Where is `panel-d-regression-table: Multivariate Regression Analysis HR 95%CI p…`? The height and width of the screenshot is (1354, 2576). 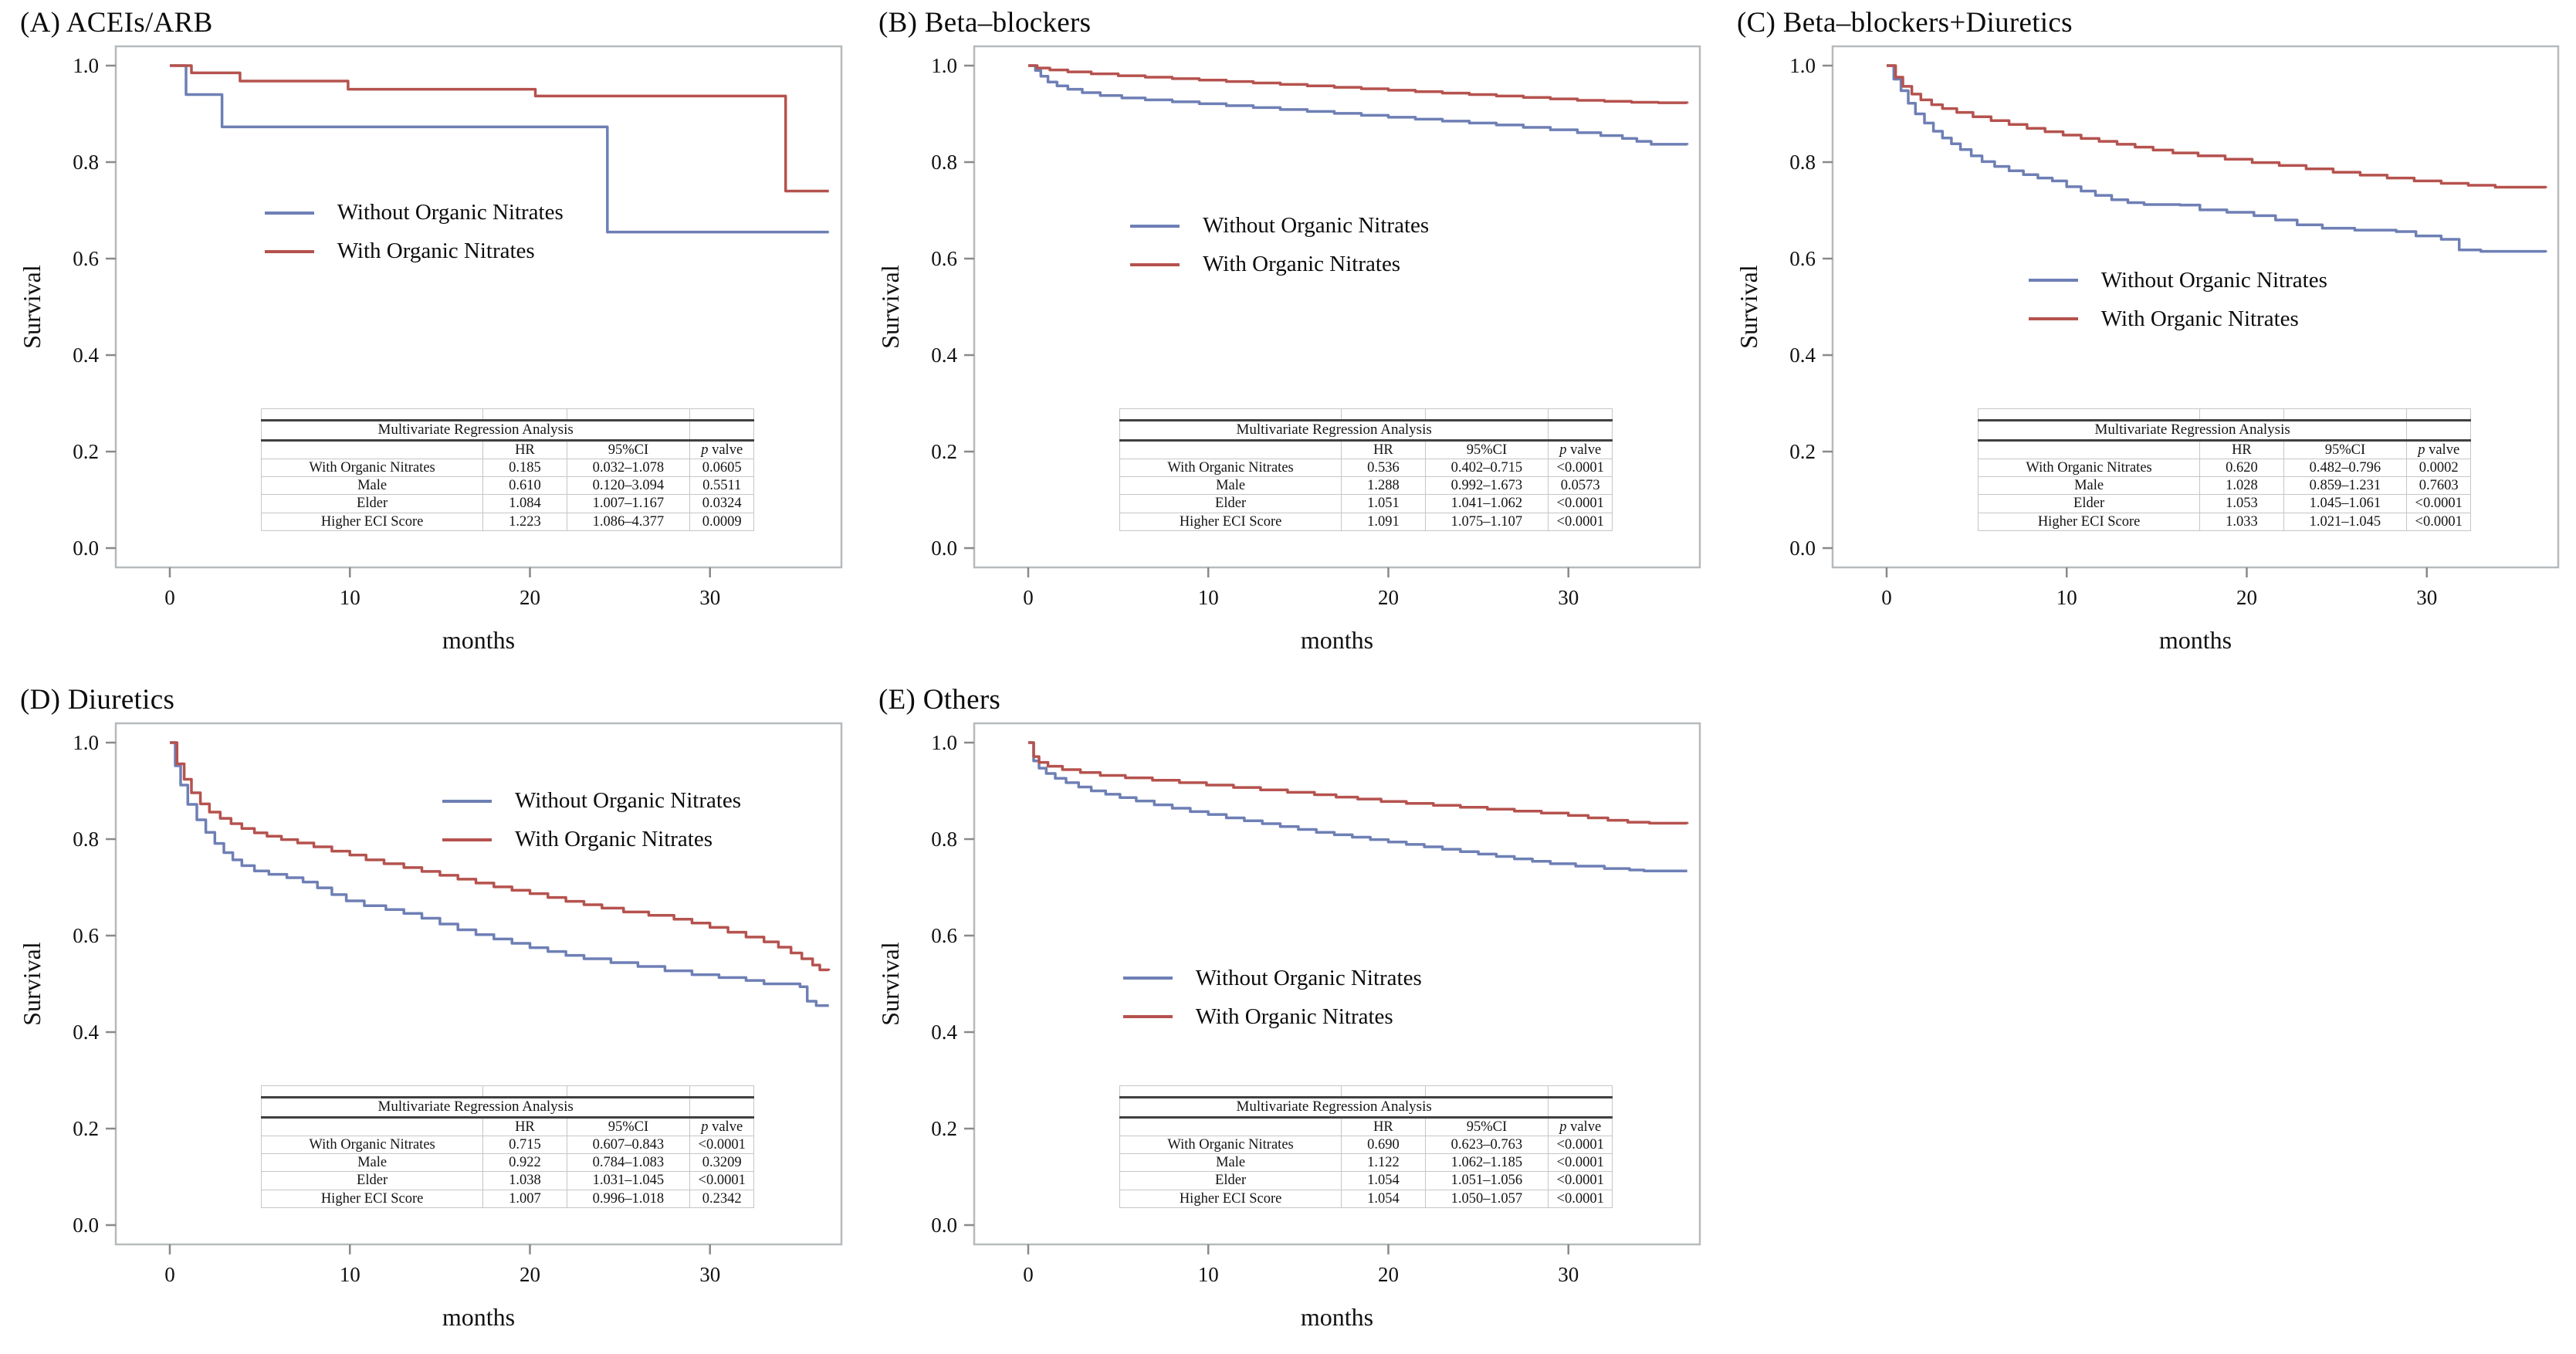
panel-d-regression-table: Multivariate Regression Analysis HR 95%CI p… is located at coordinates (508, 1146).